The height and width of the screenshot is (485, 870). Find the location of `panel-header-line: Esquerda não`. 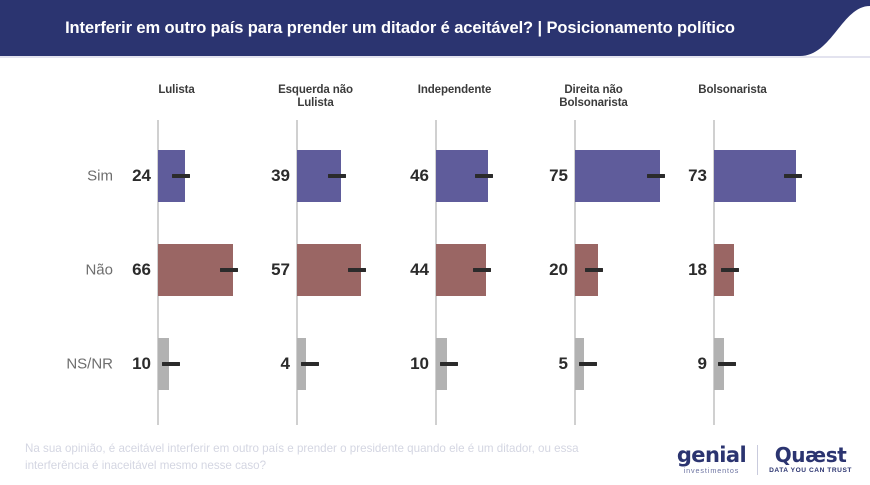

panel-header-line: Esquerda não is located at coordinates (315, 90).